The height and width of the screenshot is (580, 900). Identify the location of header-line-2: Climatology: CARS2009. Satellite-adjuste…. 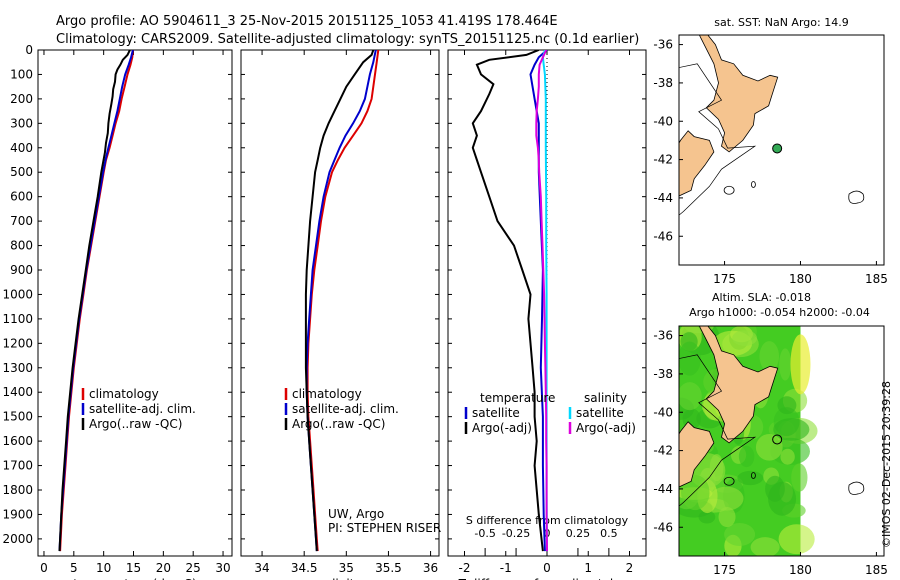
(347, 39).